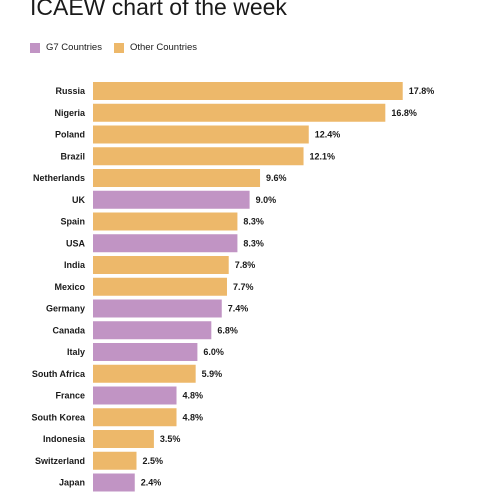 The height and width of the screenshot is (500, 500). Describe the element at coordinates (404, 113) in the screenshot. I see `value-label: 16.8%` at that location.